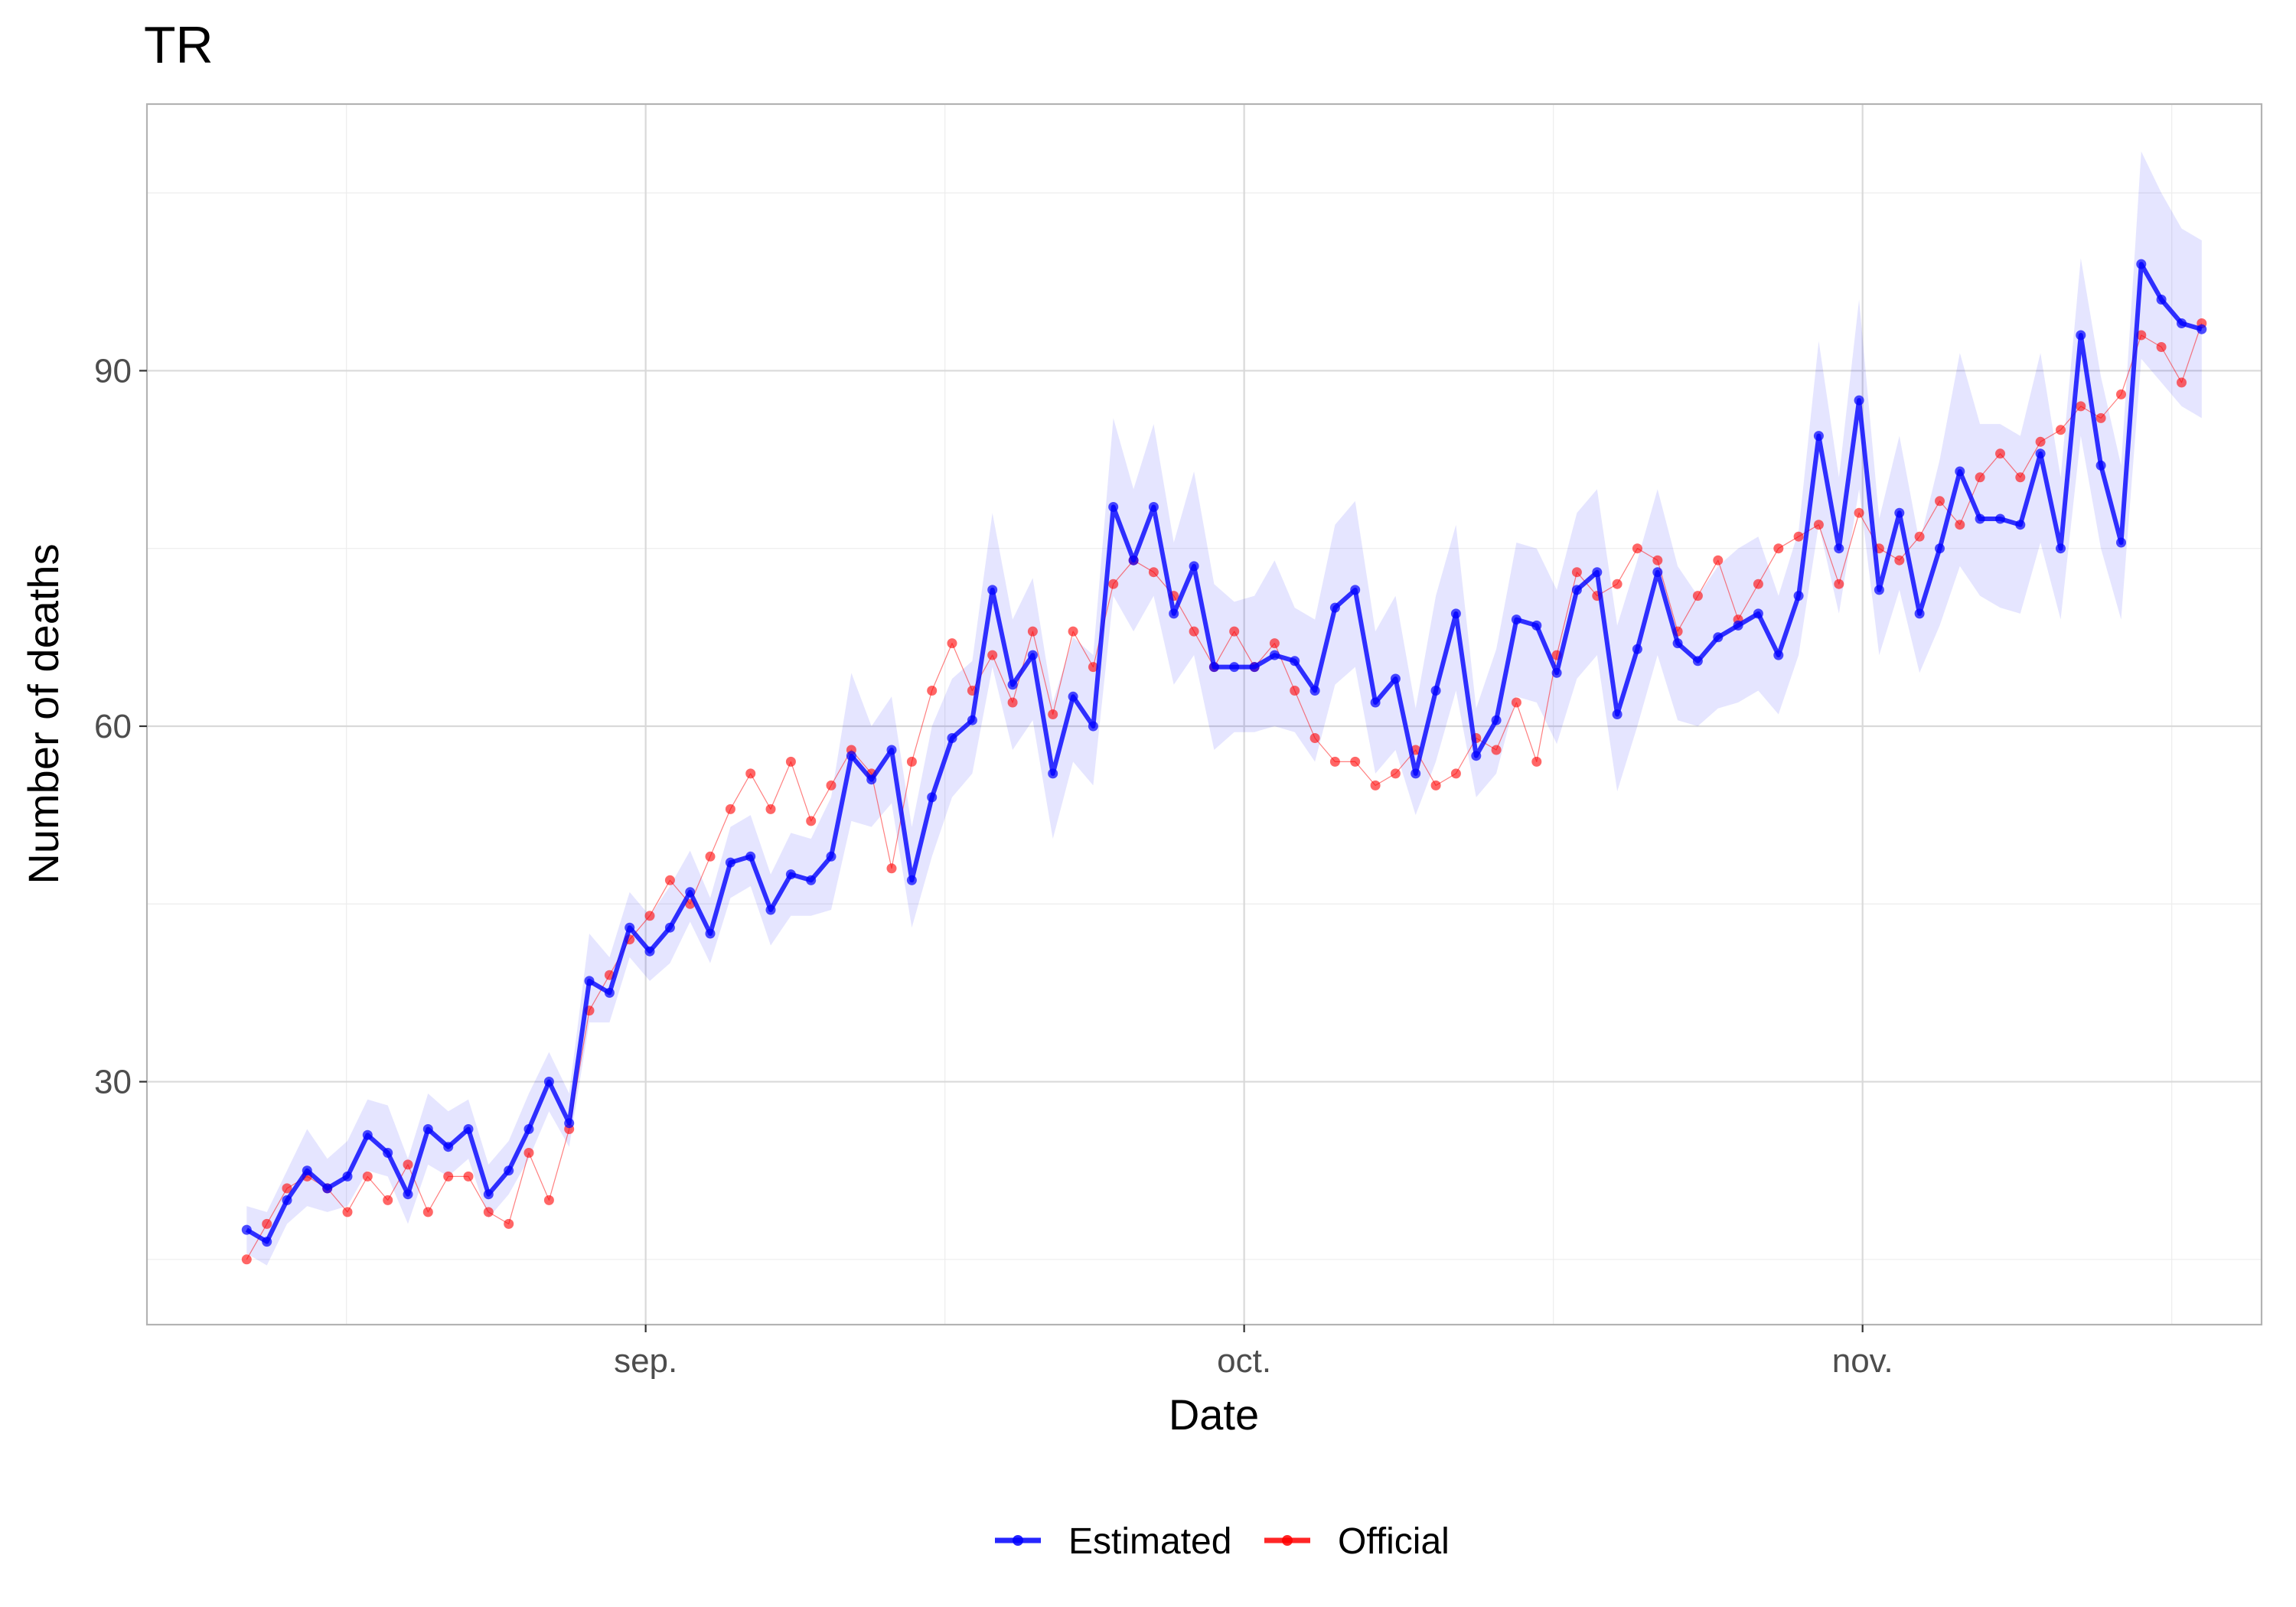 The height and width of the screenshot is (1607, 2296). I want to click on legend-label-official: Official, so click(1394, 1541).